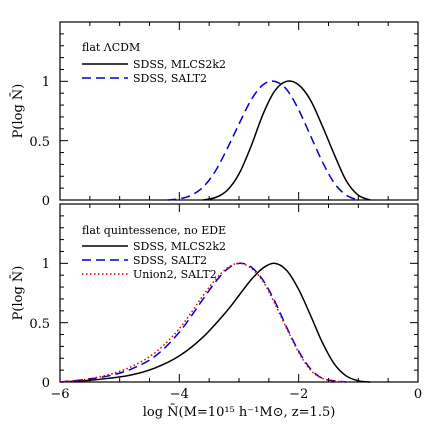 Image resolution: width=443 pixels, height=443 pixels. I want to click on x-tick-label: −2, so click(298, 394).